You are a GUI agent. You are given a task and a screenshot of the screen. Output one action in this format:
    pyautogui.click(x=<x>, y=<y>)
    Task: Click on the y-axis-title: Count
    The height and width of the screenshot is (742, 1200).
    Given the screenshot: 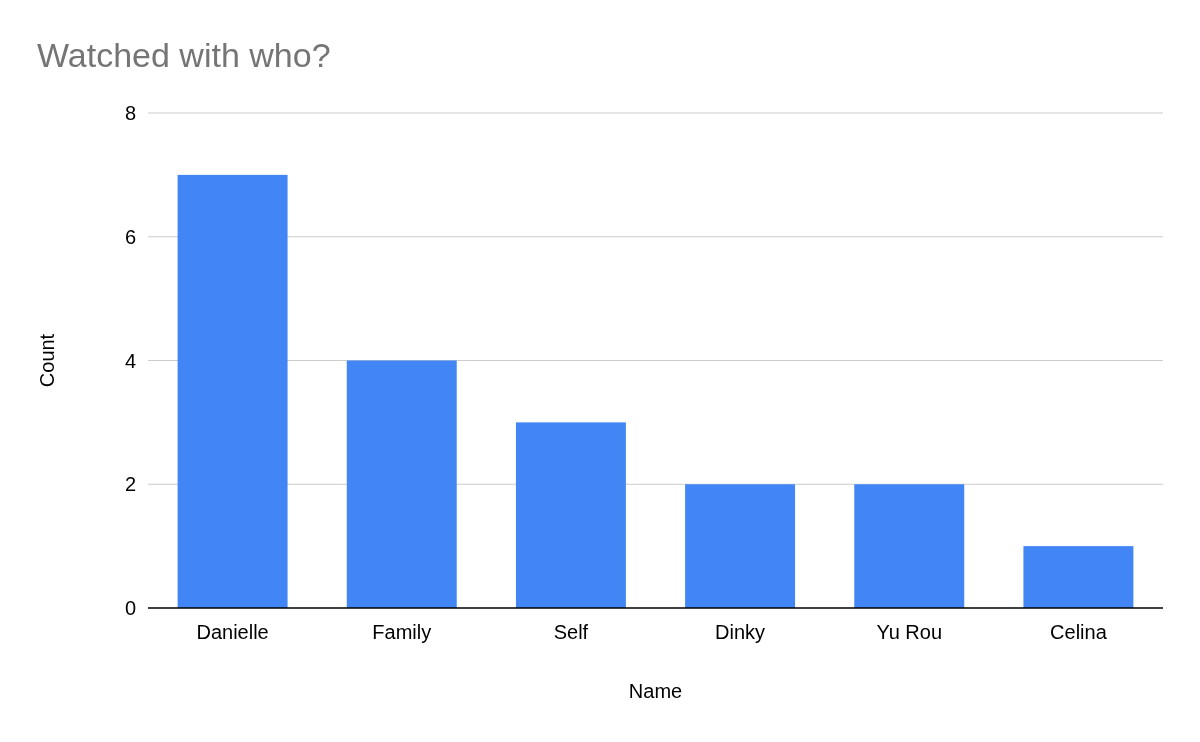 What is the action you would take?
    pyautogui.click(x=47, y=360)
    